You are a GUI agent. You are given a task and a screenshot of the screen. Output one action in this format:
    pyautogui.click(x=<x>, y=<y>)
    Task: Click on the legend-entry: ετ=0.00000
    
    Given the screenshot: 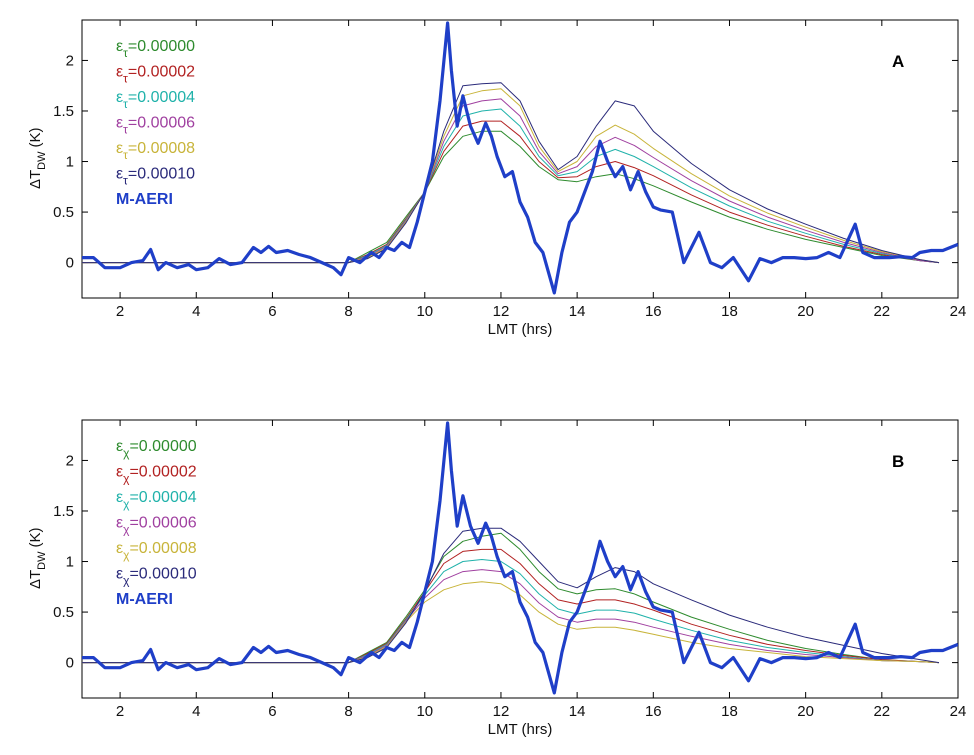 What is the action you would take?
    pyautogui.click(x=155, y=49)
    